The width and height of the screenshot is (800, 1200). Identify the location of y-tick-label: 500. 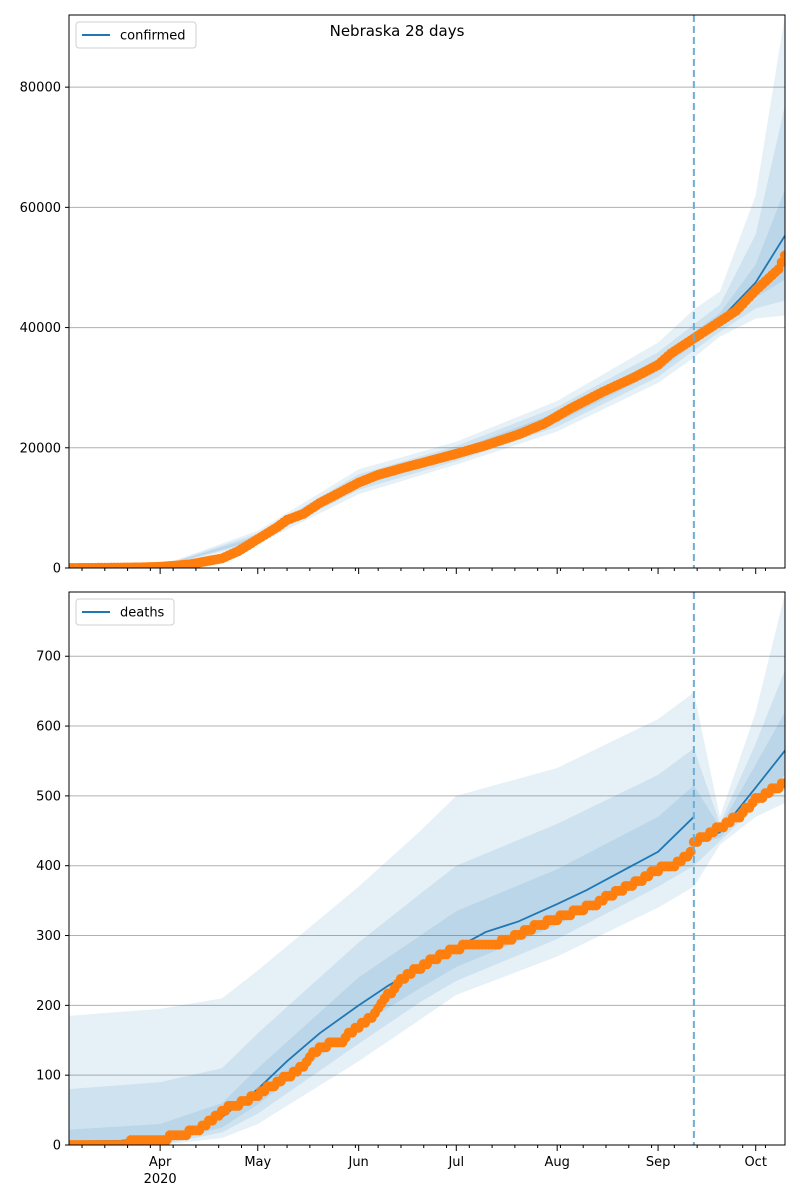
(48, 796).